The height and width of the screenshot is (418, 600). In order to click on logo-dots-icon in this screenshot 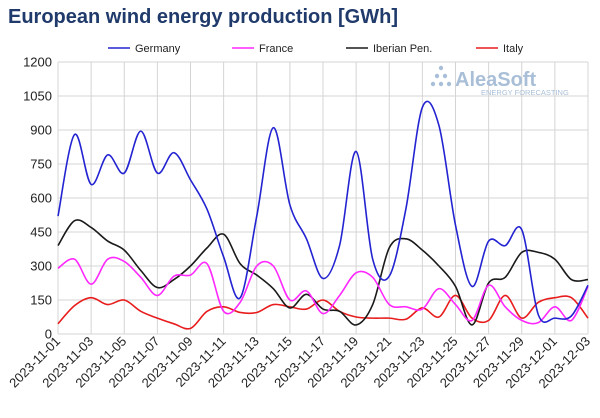, I will do `click(441, 76)`.